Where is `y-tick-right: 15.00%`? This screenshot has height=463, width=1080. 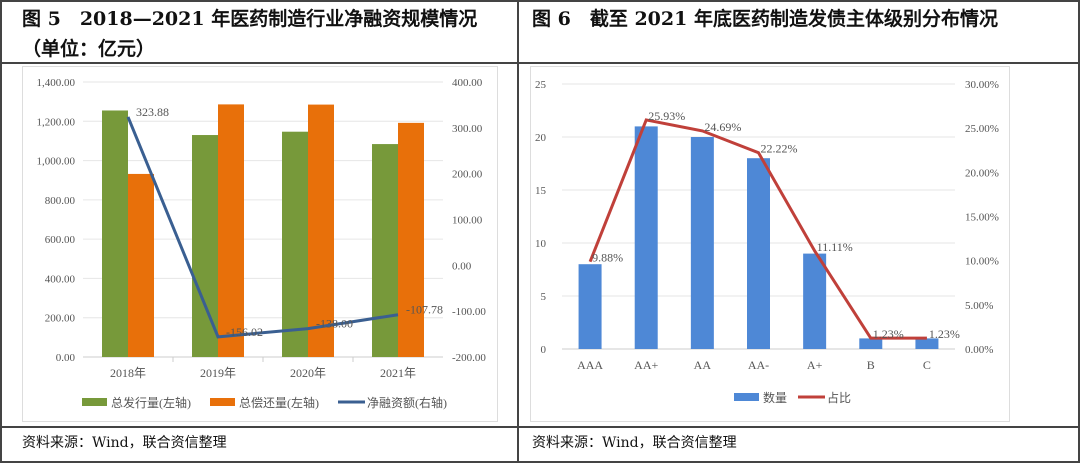
y-tick-right: 15.00% is located at coordinates (982, 218).